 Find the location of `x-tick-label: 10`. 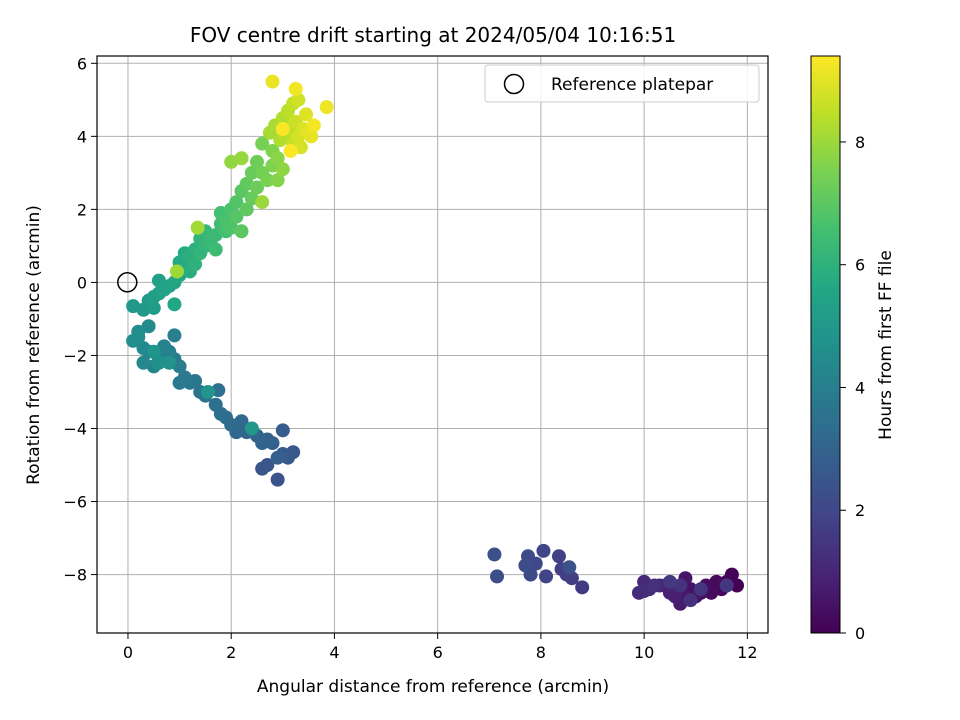

x-tick-label: 10 is located at coordinates (644, 652).